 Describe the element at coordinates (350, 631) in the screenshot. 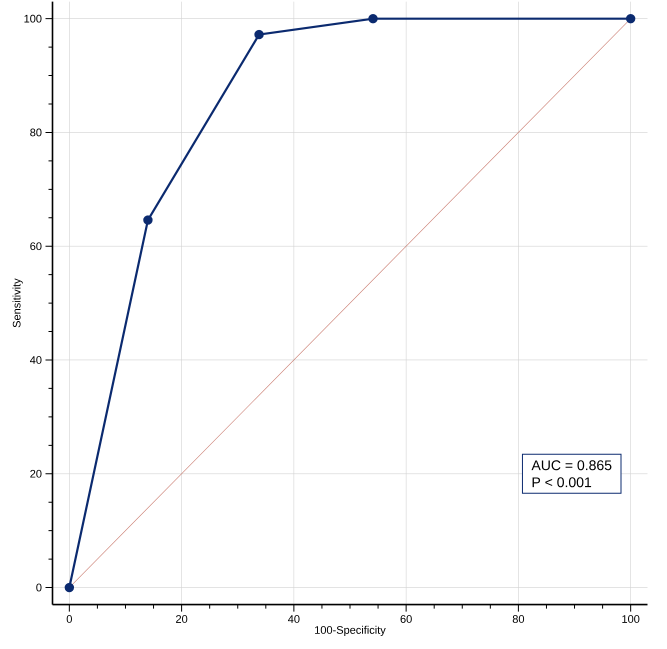

I see `x-axis-title: 100-Specificity` at that location.